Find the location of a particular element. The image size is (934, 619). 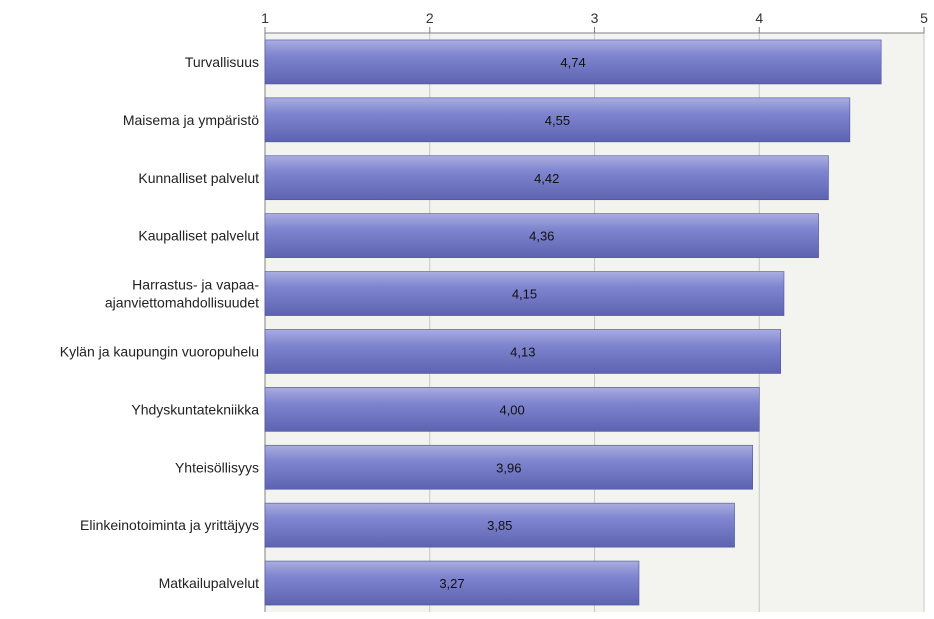

category-label: Kylän ja kaupungin vuoropuhelu is located at coordinates (159, 351).